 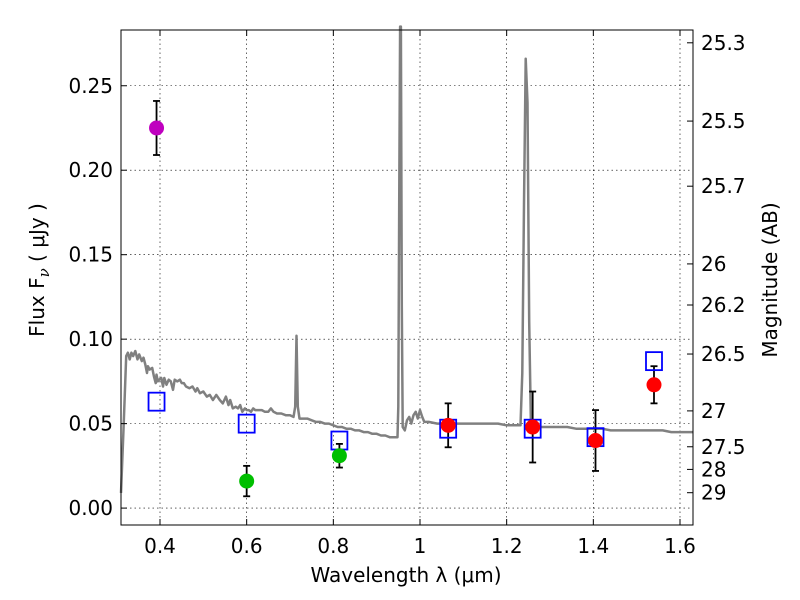 I want to click on y2-tick-label: 25.3, so click(x=723, y=43).